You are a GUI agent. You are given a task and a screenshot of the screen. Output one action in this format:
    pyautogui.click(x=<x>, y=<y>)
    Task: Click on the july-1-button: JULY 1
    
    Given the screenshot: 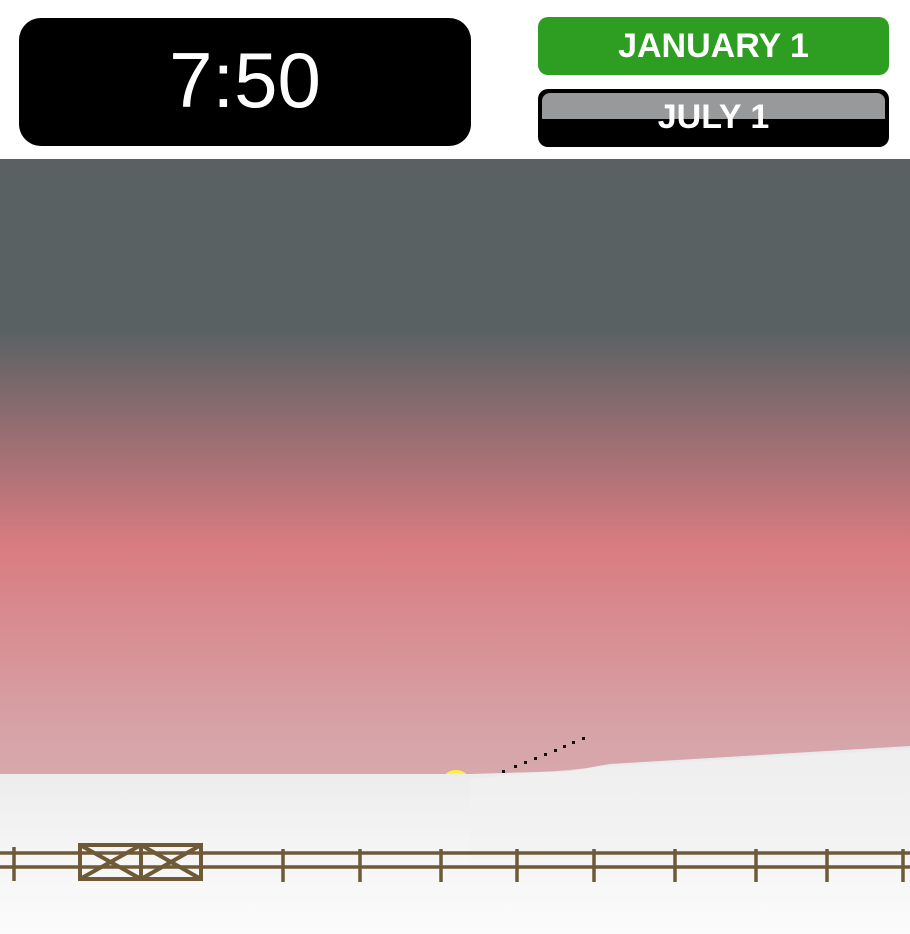 What is the action you would take?
    pyautogui.click(x=713, y=118)
    